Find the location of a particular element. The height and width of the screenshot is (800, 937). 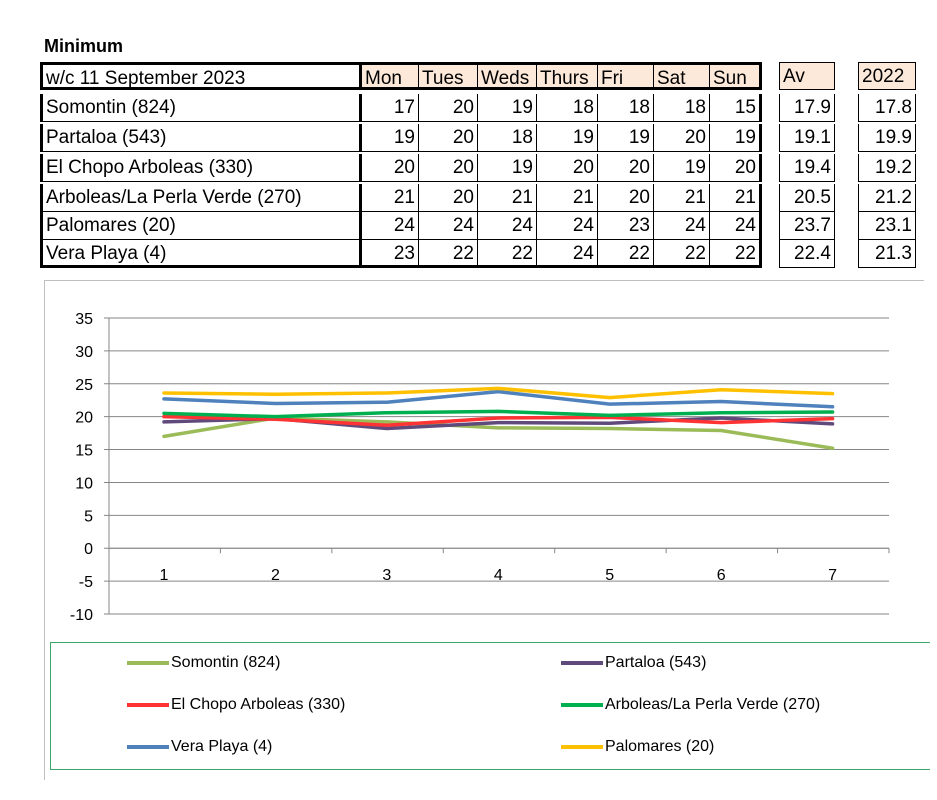

y-tick-label: 35 is located at coordinates (84, 319).